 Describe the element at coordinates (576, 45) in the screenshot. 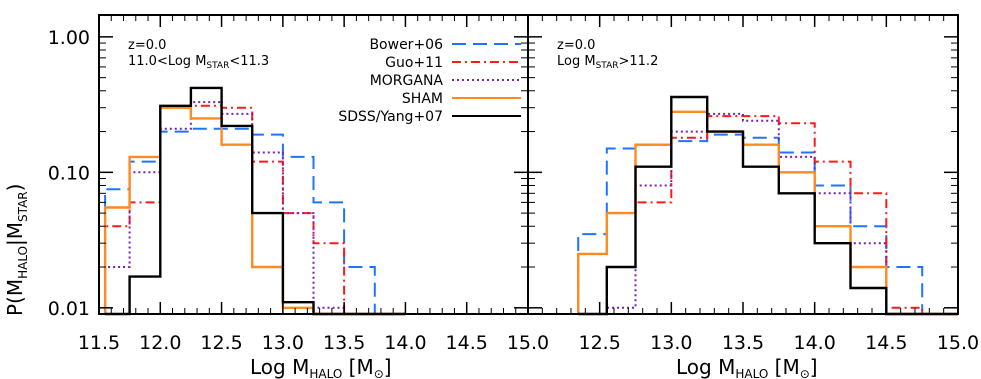

I see `annotation-redshift-right: z=0.0` at that location.